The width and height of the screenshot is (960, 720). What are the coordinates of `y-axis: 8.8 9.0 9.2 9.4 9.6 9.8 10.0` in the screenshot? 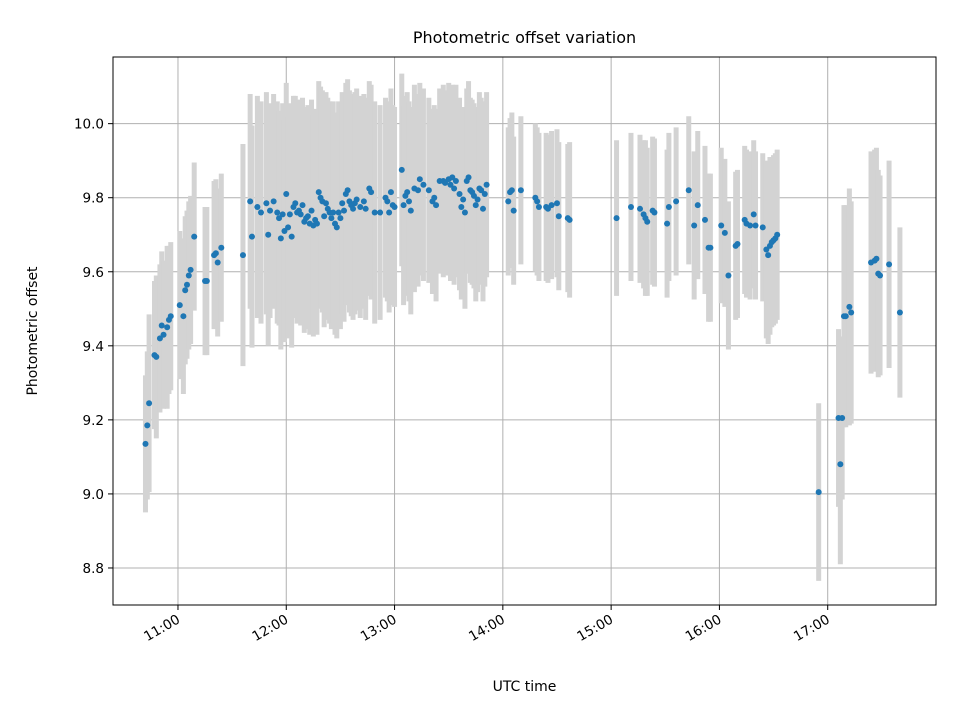 It's located at (93, 347).